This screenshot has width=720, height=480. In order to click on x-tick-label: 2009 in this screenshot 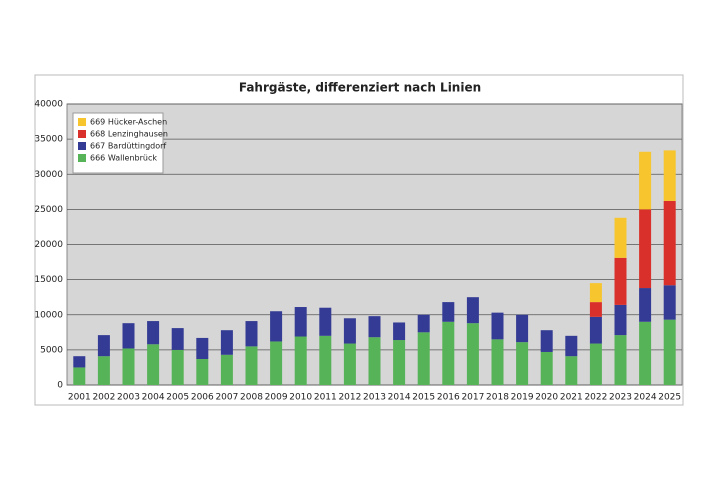, I will do `click(276, 398)`.